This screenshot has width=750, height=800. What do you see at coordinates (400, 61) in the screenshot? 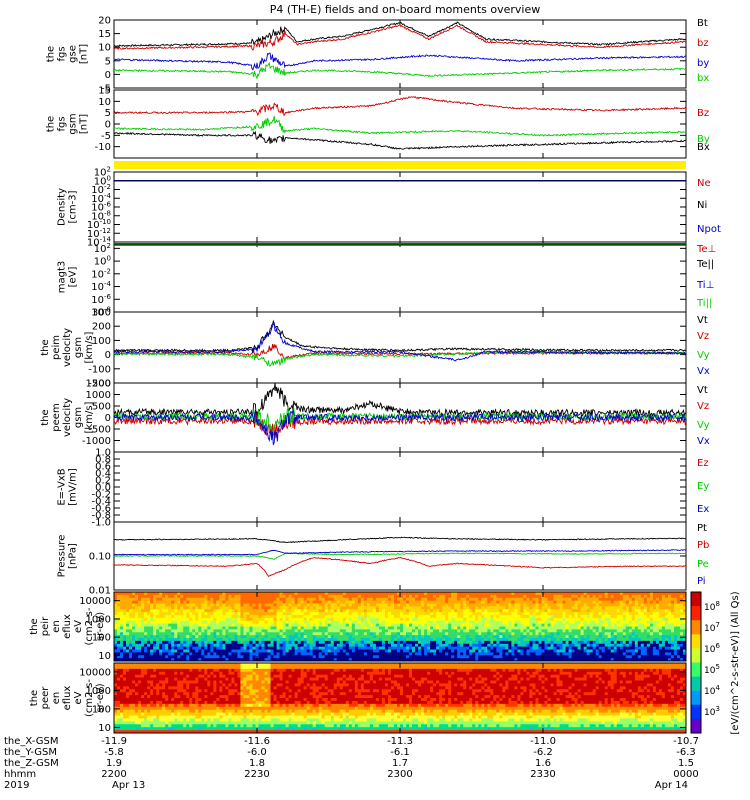
I see `series-line` at bounding box center [400, 61].